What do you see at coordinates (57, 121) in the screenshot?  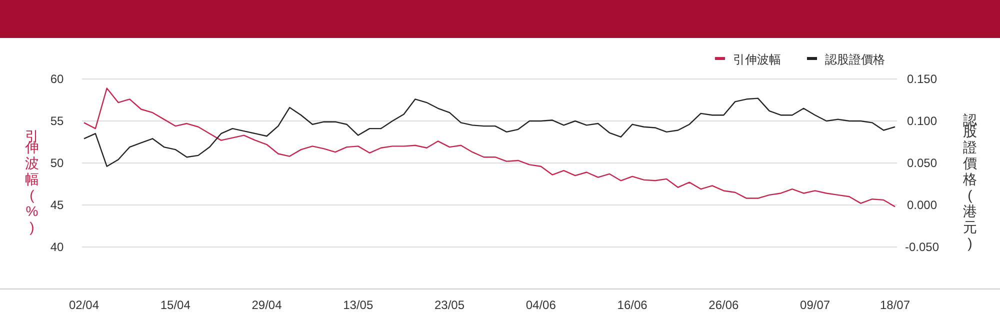 I see `y-tick-label: 55` at bounding box center [57, 121].